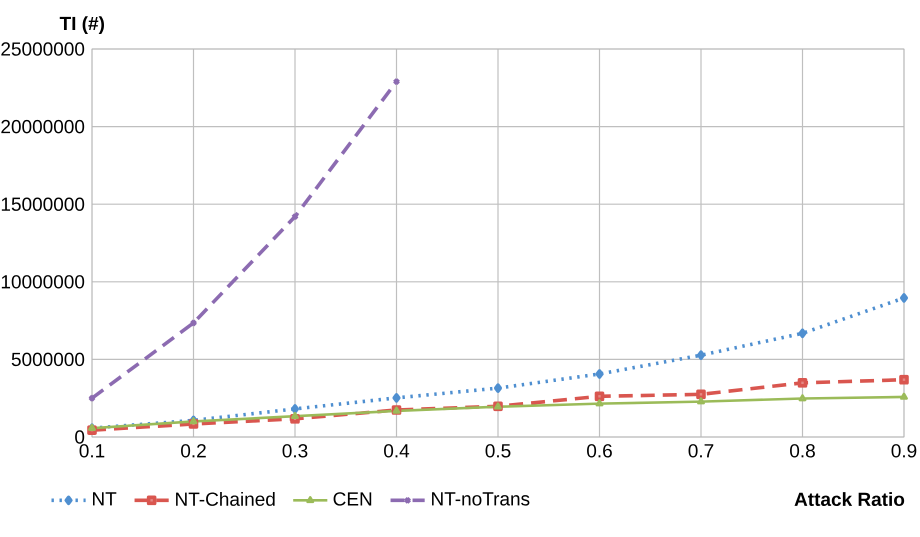  Describe the element at coordinates (802, 451) in the screenshot. I see `x-tick-label: 0.8` at that location.